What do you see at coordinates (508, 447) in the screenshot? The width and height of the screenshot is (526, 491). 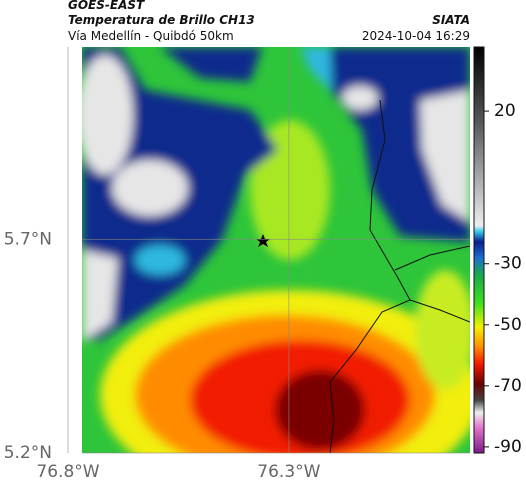 I see `colorbar-tick-label: -90` at bounding box center [508, 447].